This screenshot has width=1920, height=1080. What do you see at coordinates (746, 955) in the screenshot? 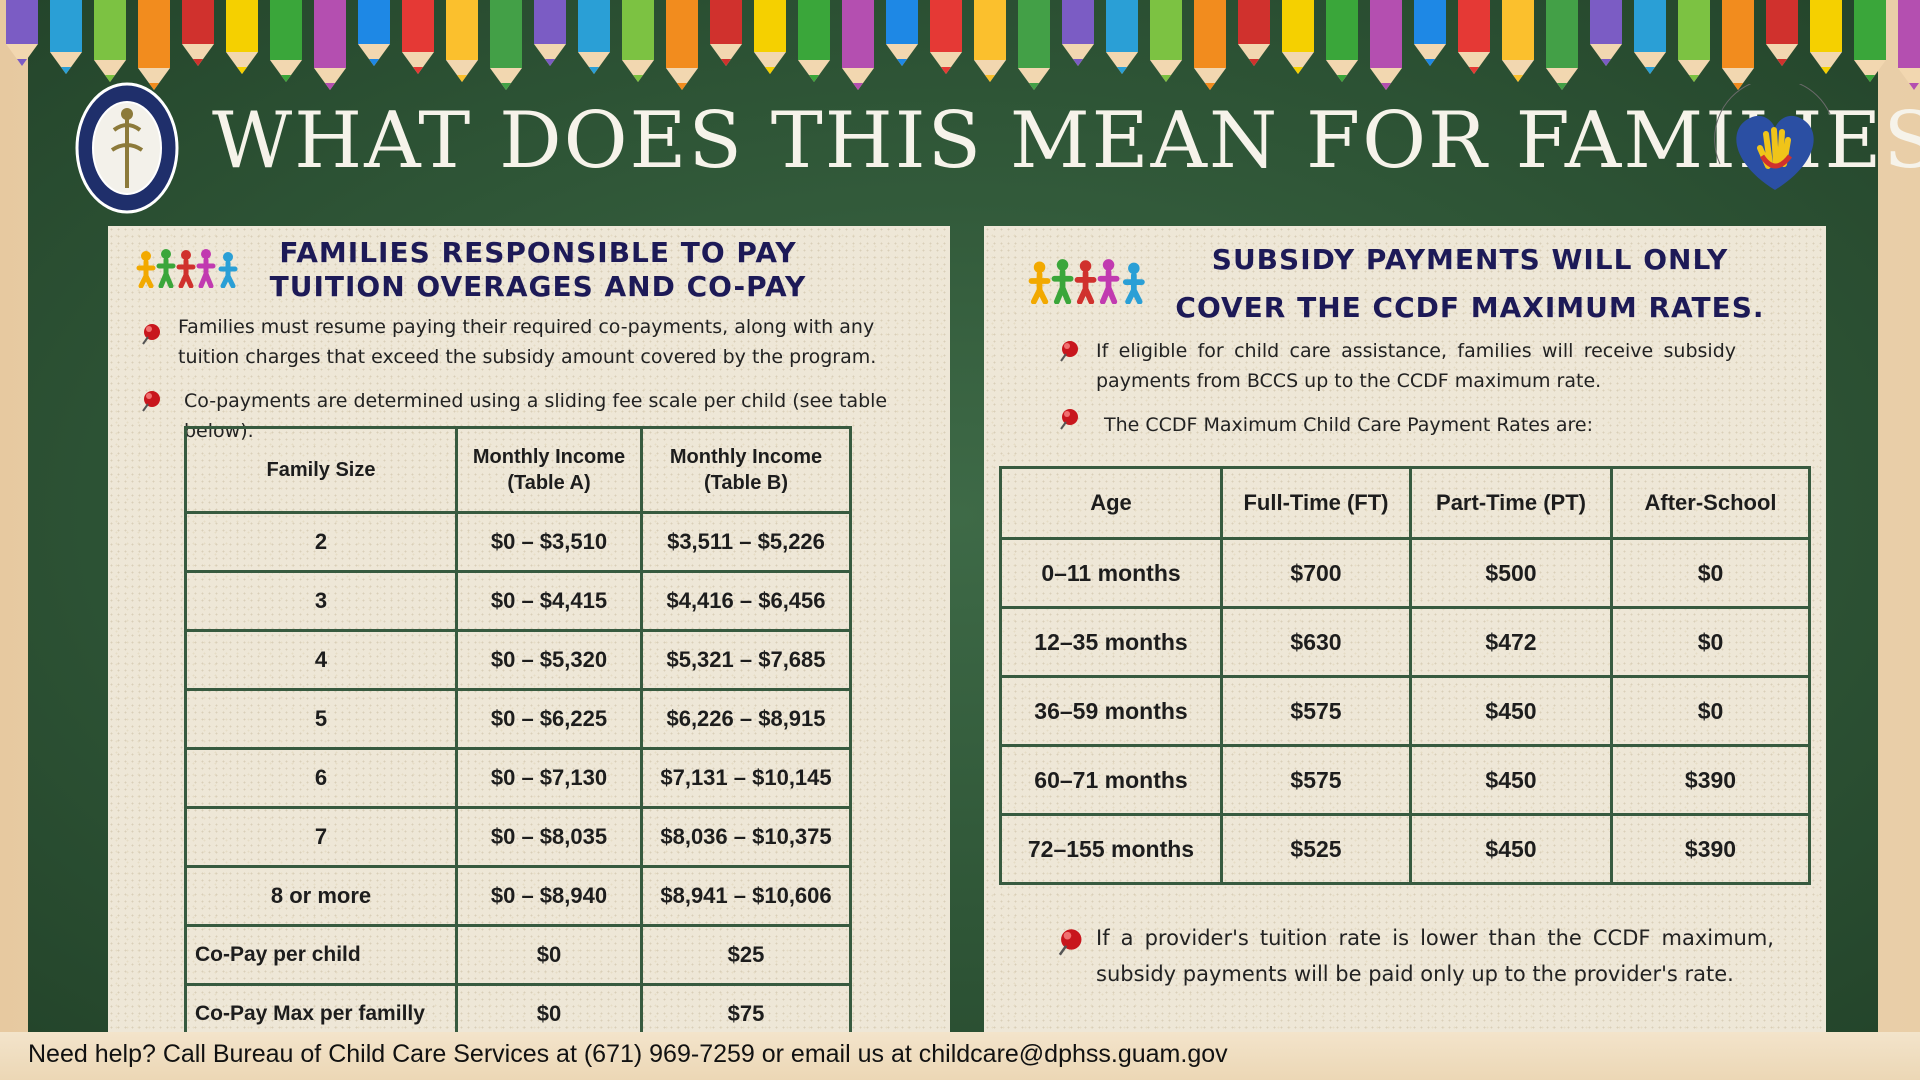
I see `table-cell: $25` at bounding box center [746, 955].